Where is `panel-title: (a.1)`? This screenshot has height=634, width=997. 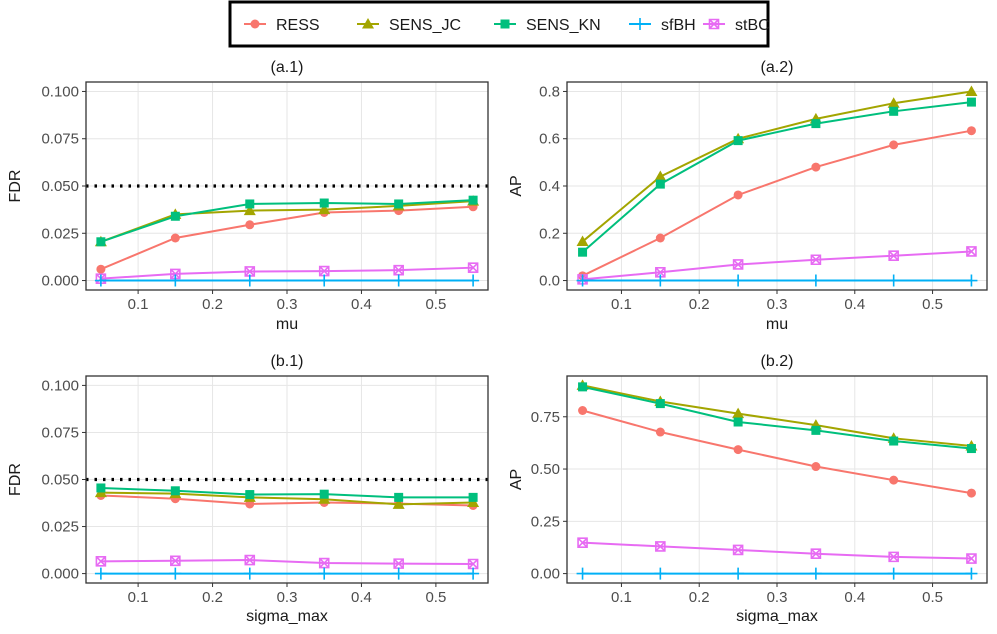
panel-title: (a.1) is located at coordinates (287, 67).